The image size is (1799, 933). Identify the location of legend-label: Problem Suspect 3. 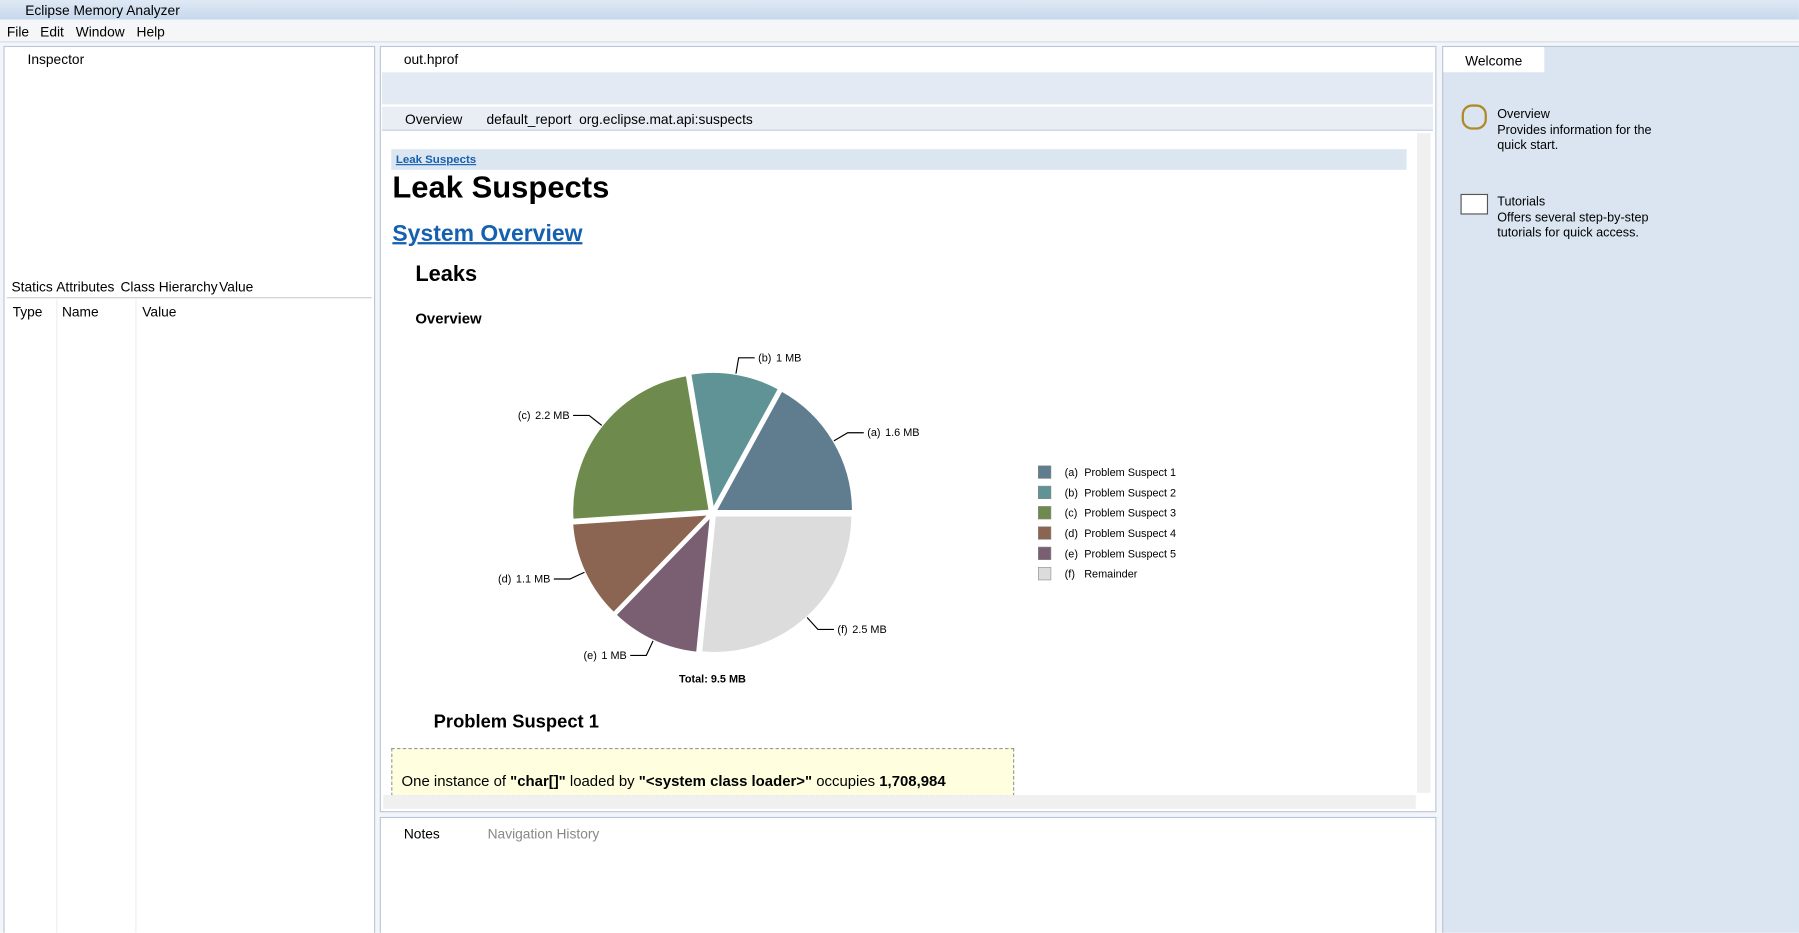
(1130, 514).